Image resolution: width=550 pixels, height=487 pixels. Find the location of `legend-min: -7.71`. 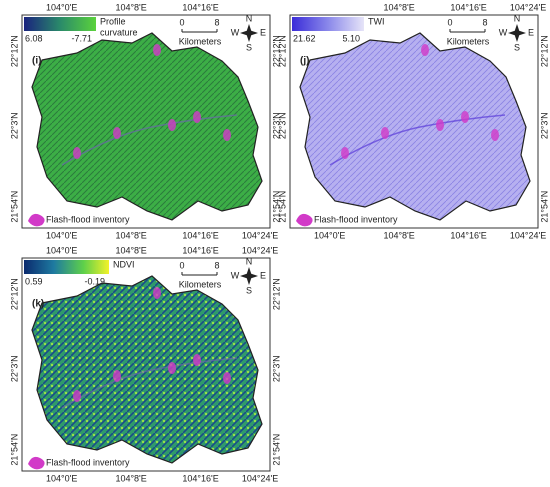

legend-min: -7.71 is located at coordinates (81, 38).